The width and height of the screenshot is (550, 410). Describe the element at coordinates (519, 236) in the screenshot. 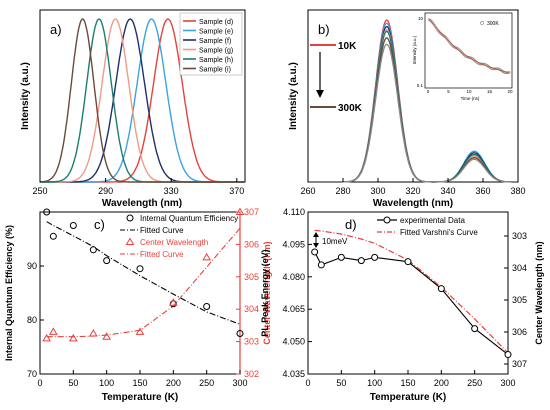

I see `panel-d-y-tick-label-right-0: 303` at that location.